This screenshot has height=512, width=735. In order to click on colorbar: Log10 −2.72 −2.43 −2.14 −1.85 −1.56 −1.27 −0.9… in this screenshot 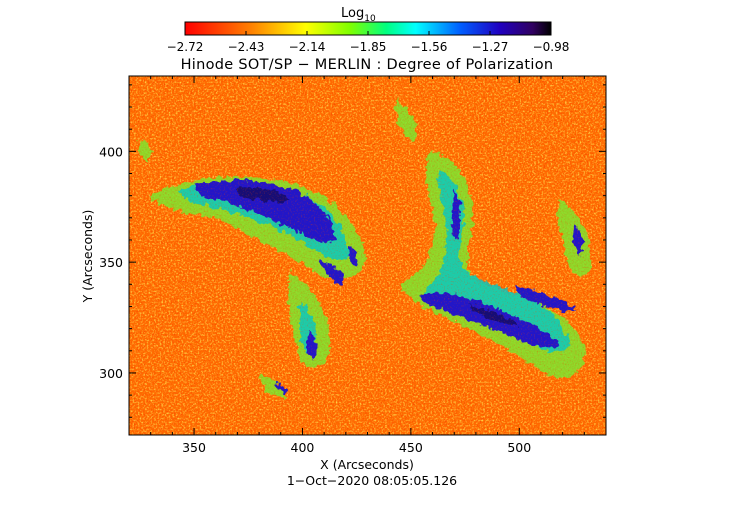, I will do `click(368, 30)`.